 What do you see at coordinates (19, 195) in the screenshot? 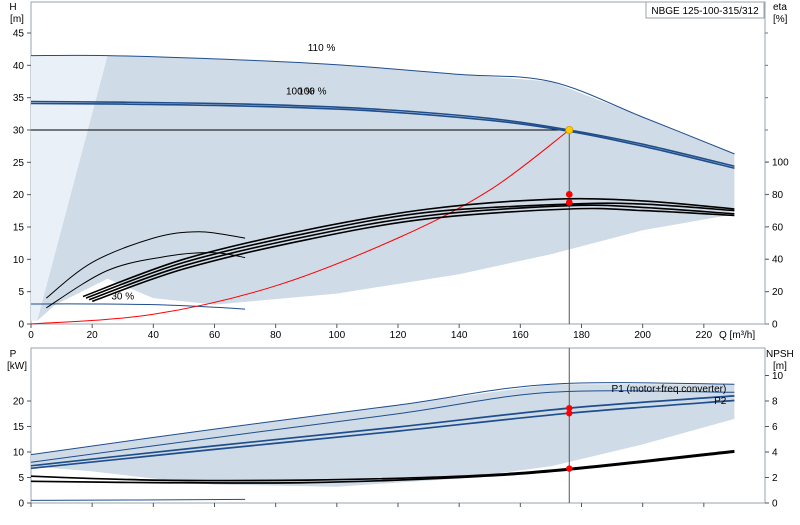
I see `y-tick-label: 20` at bounding box center [19, 195].